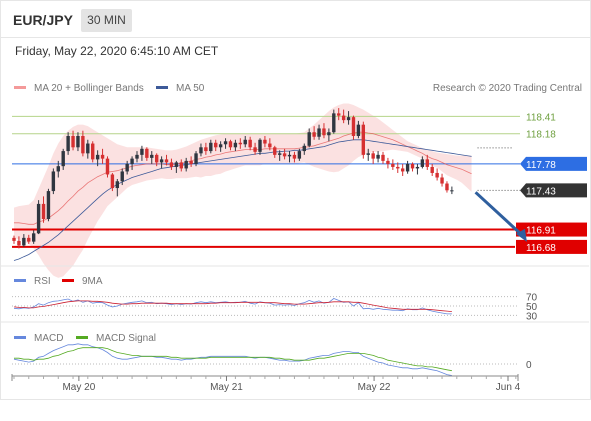 This screenshot has height=421, width=591. What do you see at coordinates (521, 235) in the screenshot?
I see `forecast-arrow-head` at bounding box center [521, 235].